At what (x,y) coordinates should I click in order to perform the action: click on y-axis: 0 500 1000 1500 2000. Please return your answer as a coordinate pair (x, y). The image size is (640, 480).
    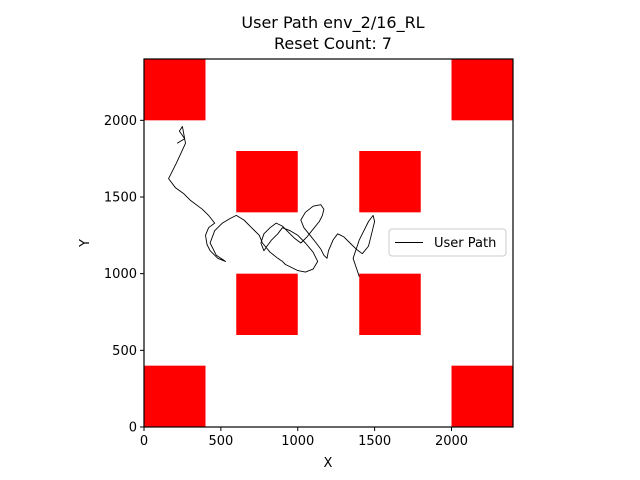
    Looking at the image, I should click on (124, 275).